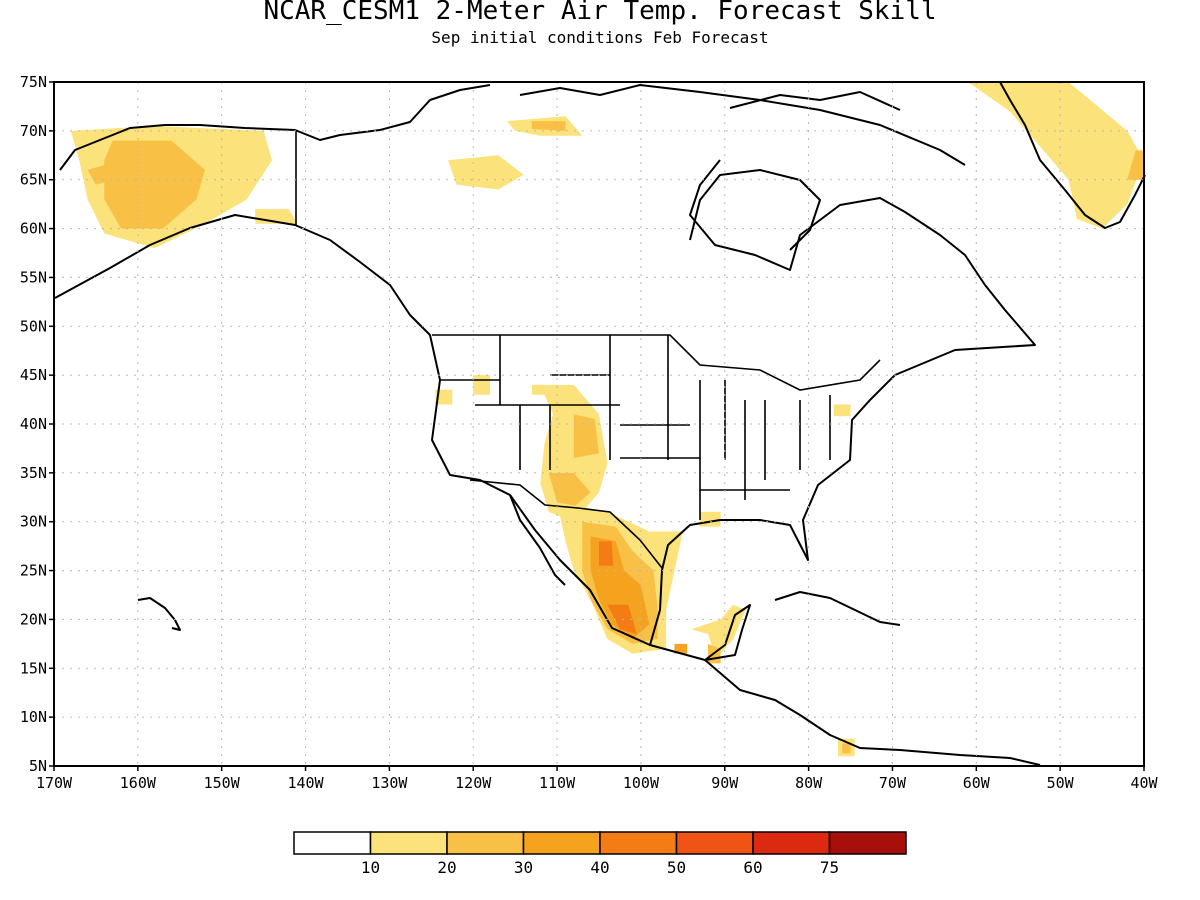 The image size is (1200, 900). I want to click on colorbar: 10 20 30 40 50 60 75, so click(600, 854).